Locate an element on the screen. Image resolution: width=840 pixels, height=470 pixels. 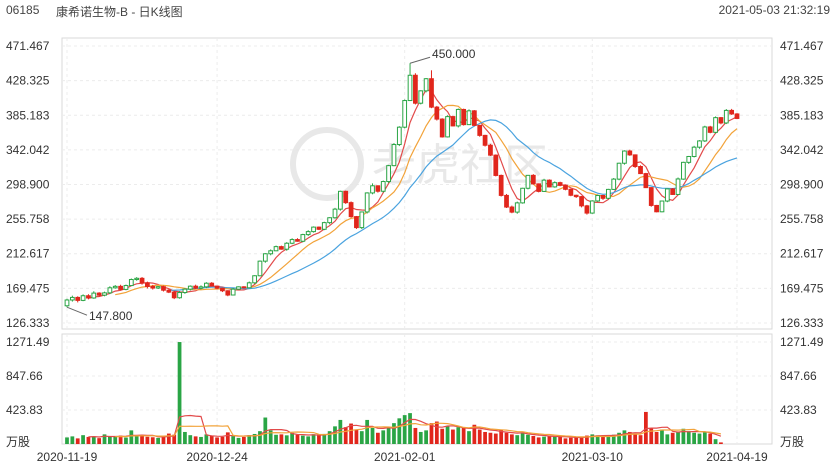
volume-tick-right: 847.66 is located at coordinates (798, 376).